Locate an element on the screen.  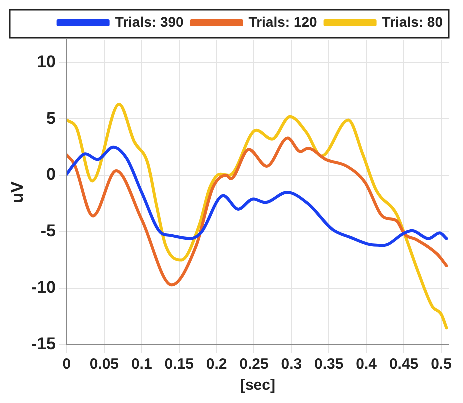
x-tick-label: 0.25 is located at coordinates (254, 365).